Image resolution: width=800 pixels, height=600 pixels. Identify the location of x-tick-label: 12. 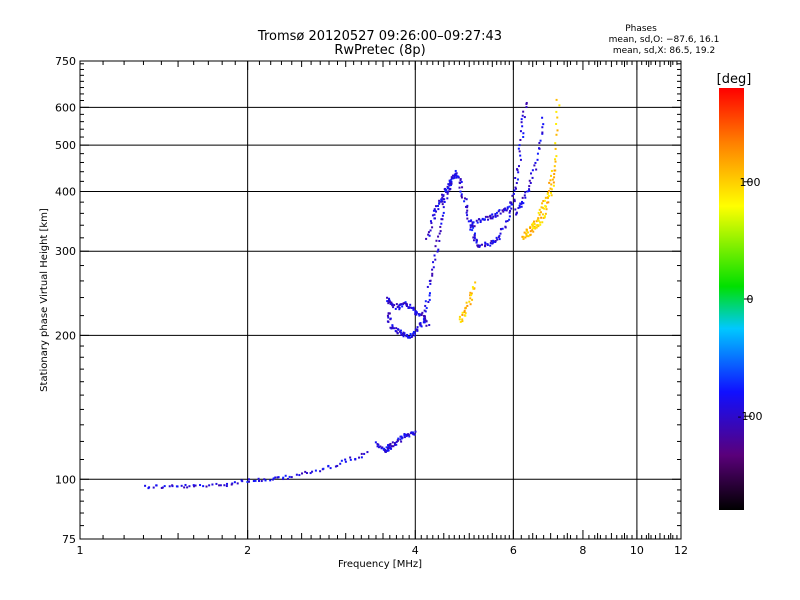
(681, 550).